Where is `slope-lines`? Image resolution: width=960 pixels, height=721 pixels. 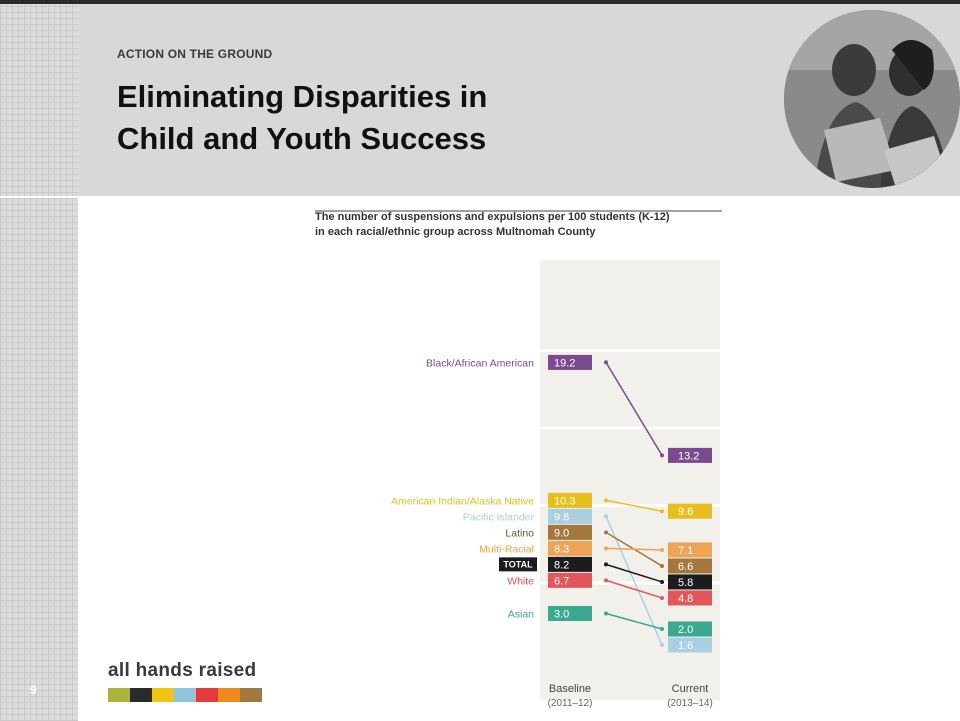 slope-lines is located at coordinates (634, 503).